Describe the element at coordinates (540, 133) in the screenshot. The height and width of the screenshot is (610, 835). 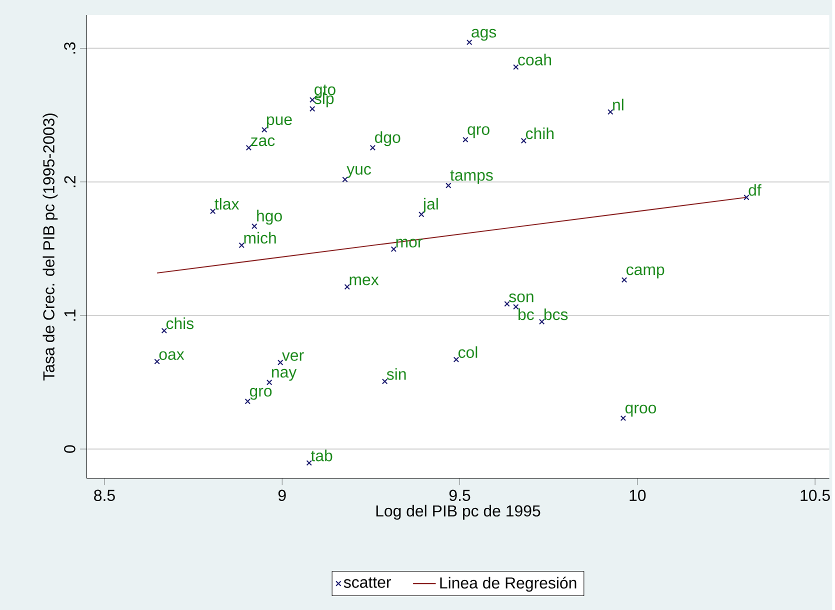
I see `annotation: chih` at that location.